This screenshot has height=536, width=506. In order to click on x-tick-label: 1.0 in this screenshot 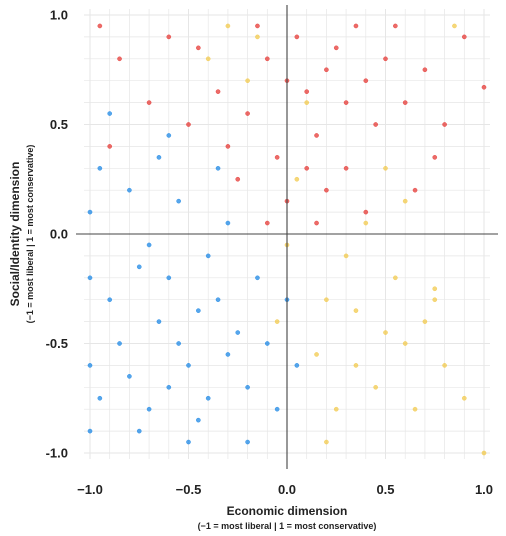, I will do `click(484, 489)`.